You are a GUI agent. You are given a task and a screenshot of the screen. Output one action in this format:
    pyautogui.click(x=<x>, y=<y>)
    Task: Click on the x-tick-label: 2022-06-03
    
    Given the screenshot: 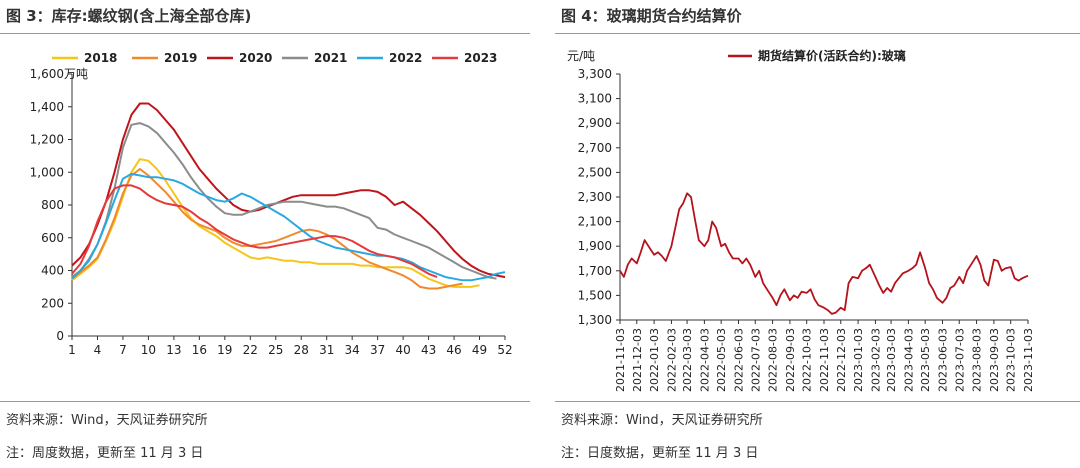 What is the action you would take?
    pyautogui.click(x=738, y=360)
    